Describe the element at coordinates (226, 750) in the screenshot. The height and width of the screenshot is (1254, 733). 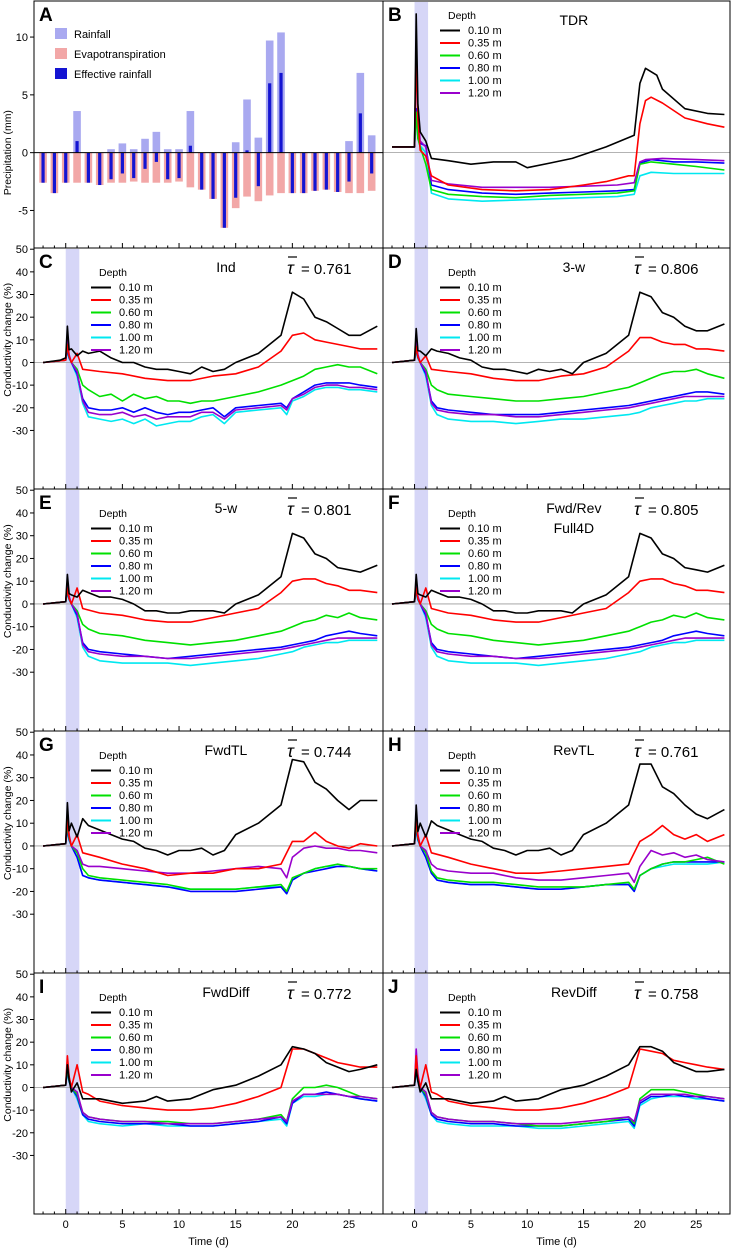
I see `panel-title: FwdTL` at that location.